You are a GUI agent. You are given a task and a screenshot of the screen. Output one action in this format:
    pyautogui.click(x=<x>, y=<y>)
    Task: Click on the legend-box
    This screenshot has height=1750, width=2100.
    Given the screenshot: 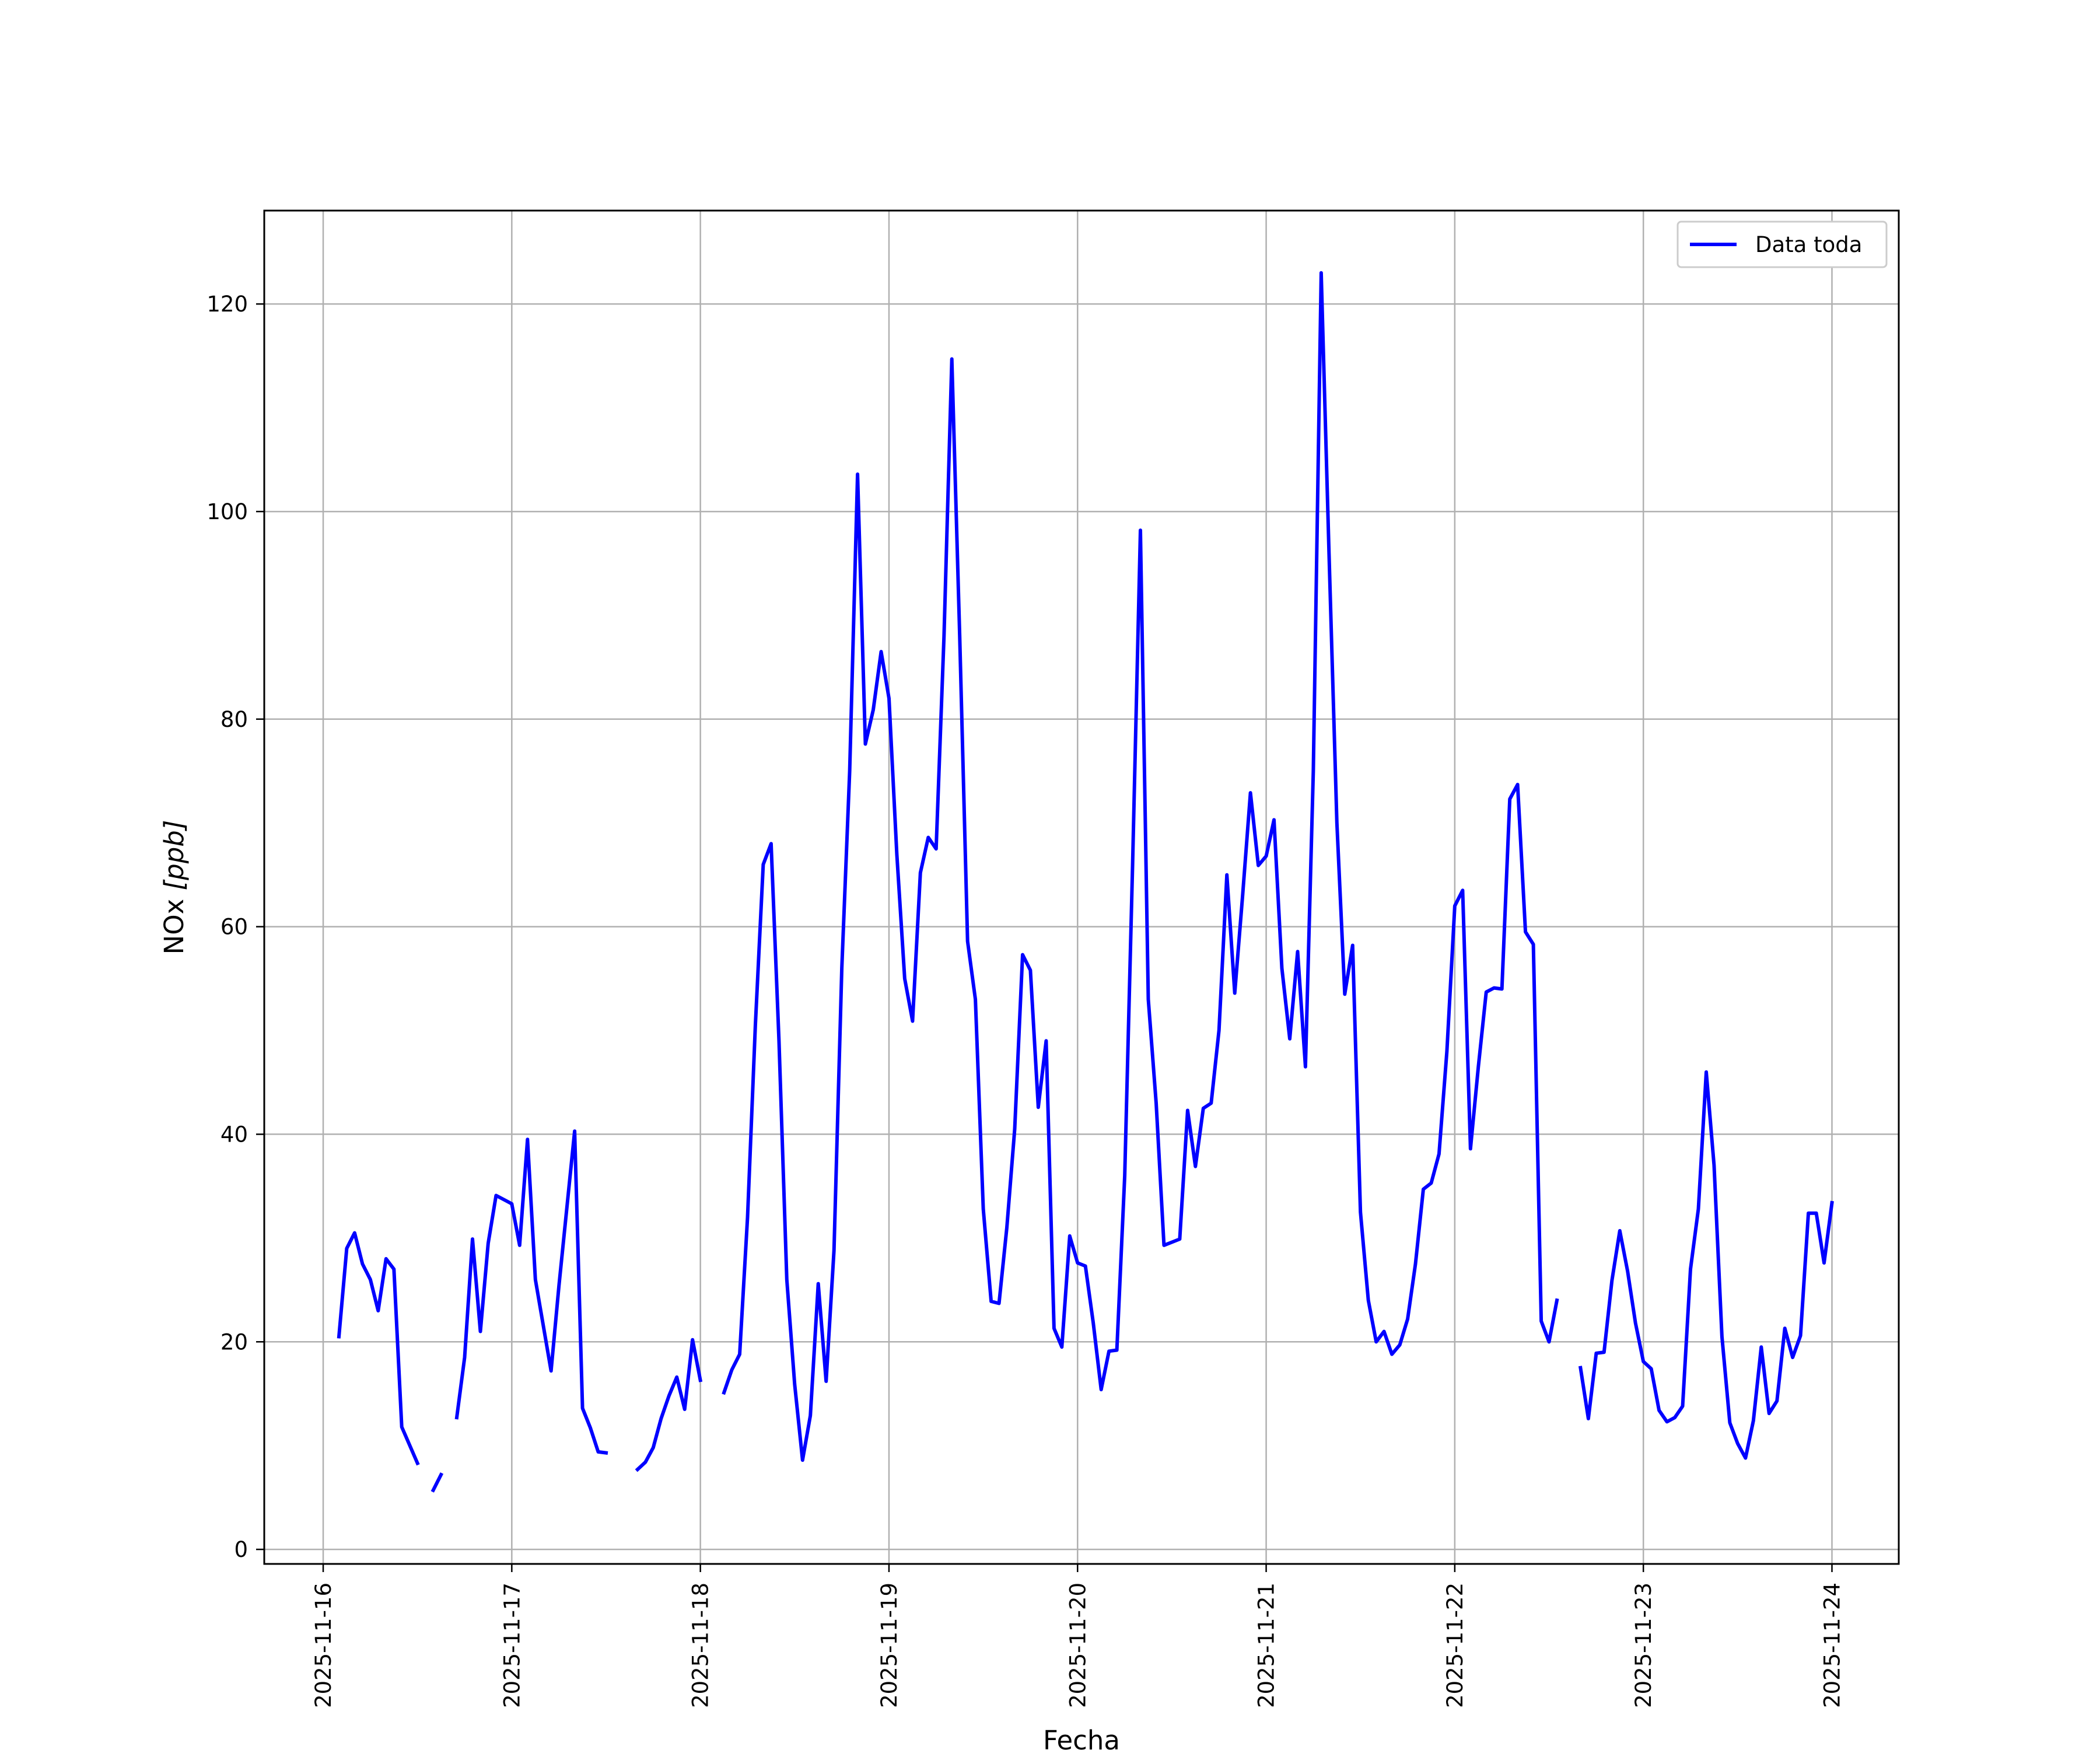 What is the action you would take?
    pyautogui.click(x=1782, y=244)
    